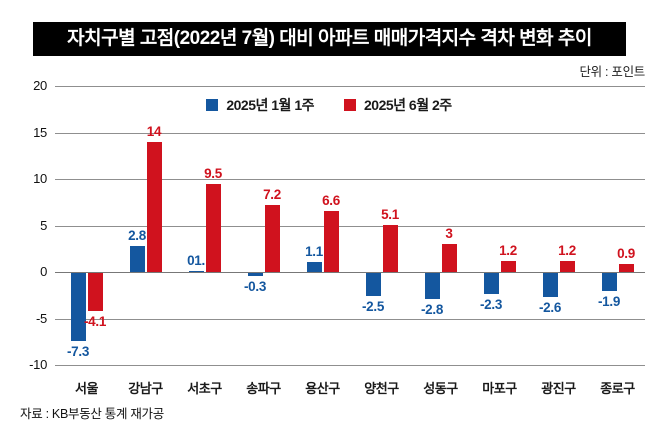 The image size is (658, 431). Describe the element at coordinates (350, 272) in the screenshot. I see `zero-axis-line` at that location.